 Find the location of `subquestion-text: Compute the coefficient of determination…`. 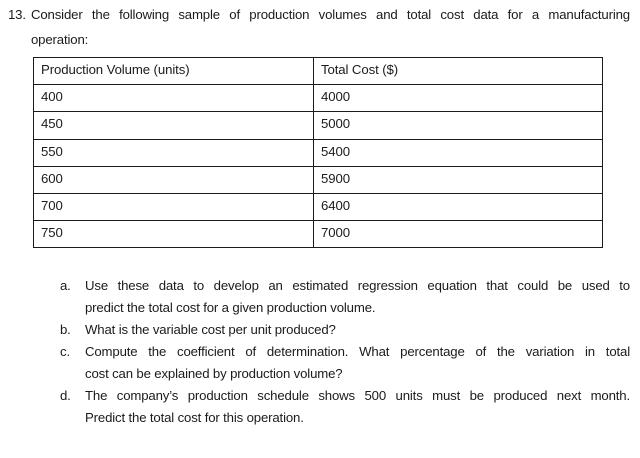

subquestion-text: Compute the coefficient of determination… is located at coordinates (357, 363).